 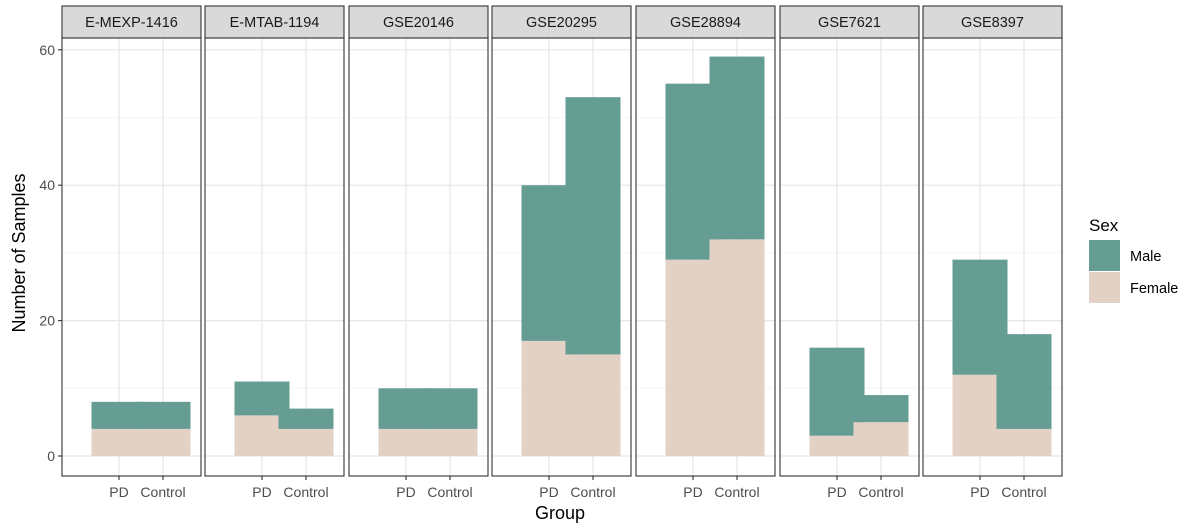 I want to click on facet-panel: E-MEXP-1416 PD Control, so click(x=131, y=252).